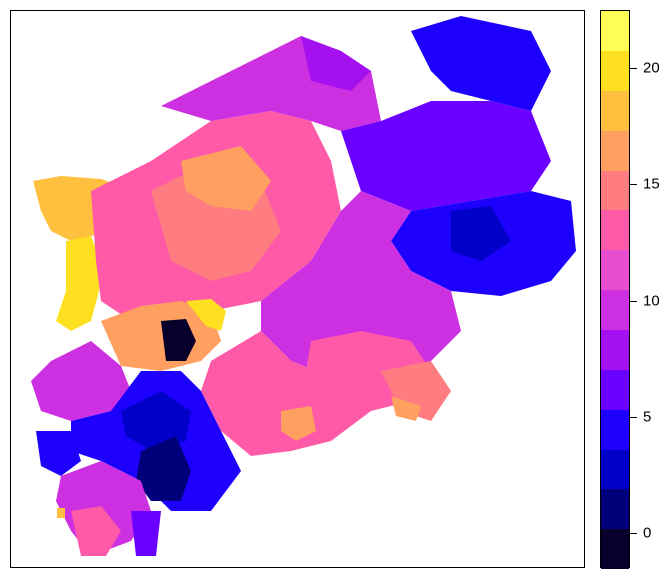  I want to click on color-legend, so click(615, 290).